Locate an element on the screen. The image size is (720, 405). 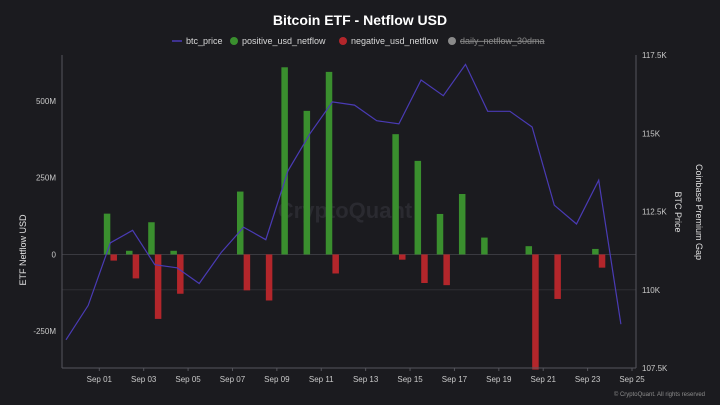
left-tick-label: -250M is located at coordinates (44, 331).